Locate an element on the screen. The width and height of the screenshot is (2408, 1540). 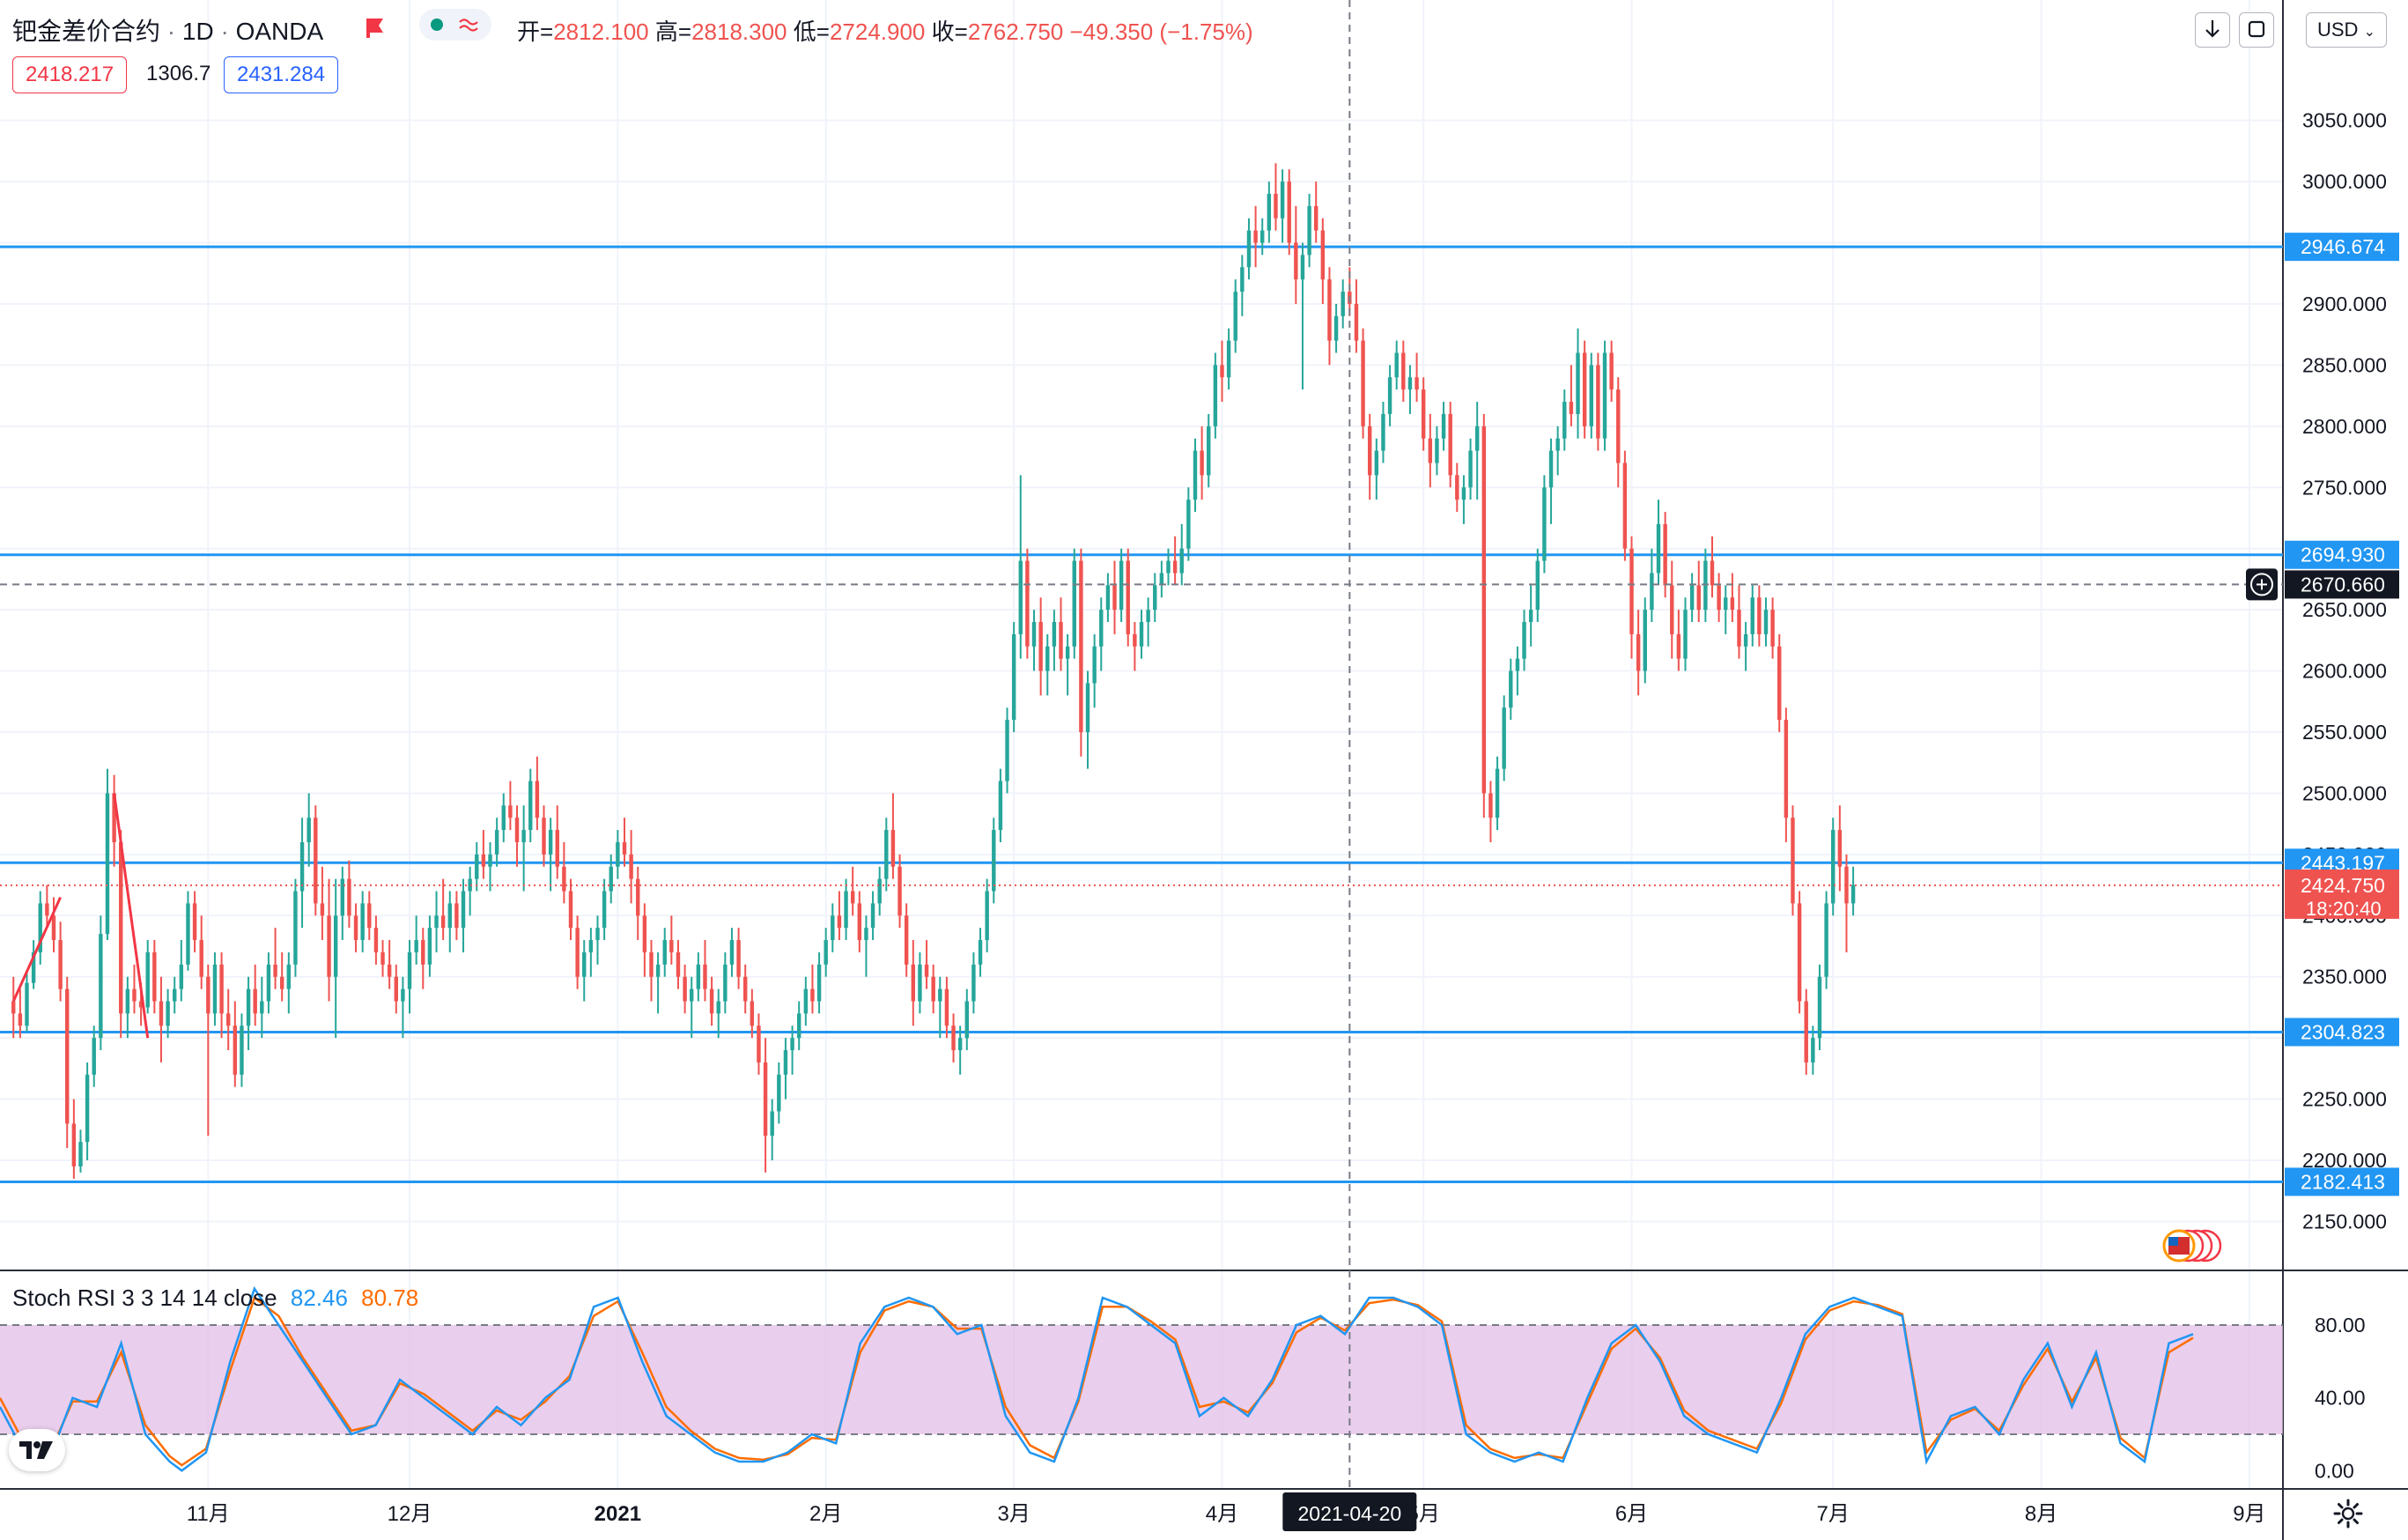
status-pill is located at coordinates (455, 25).